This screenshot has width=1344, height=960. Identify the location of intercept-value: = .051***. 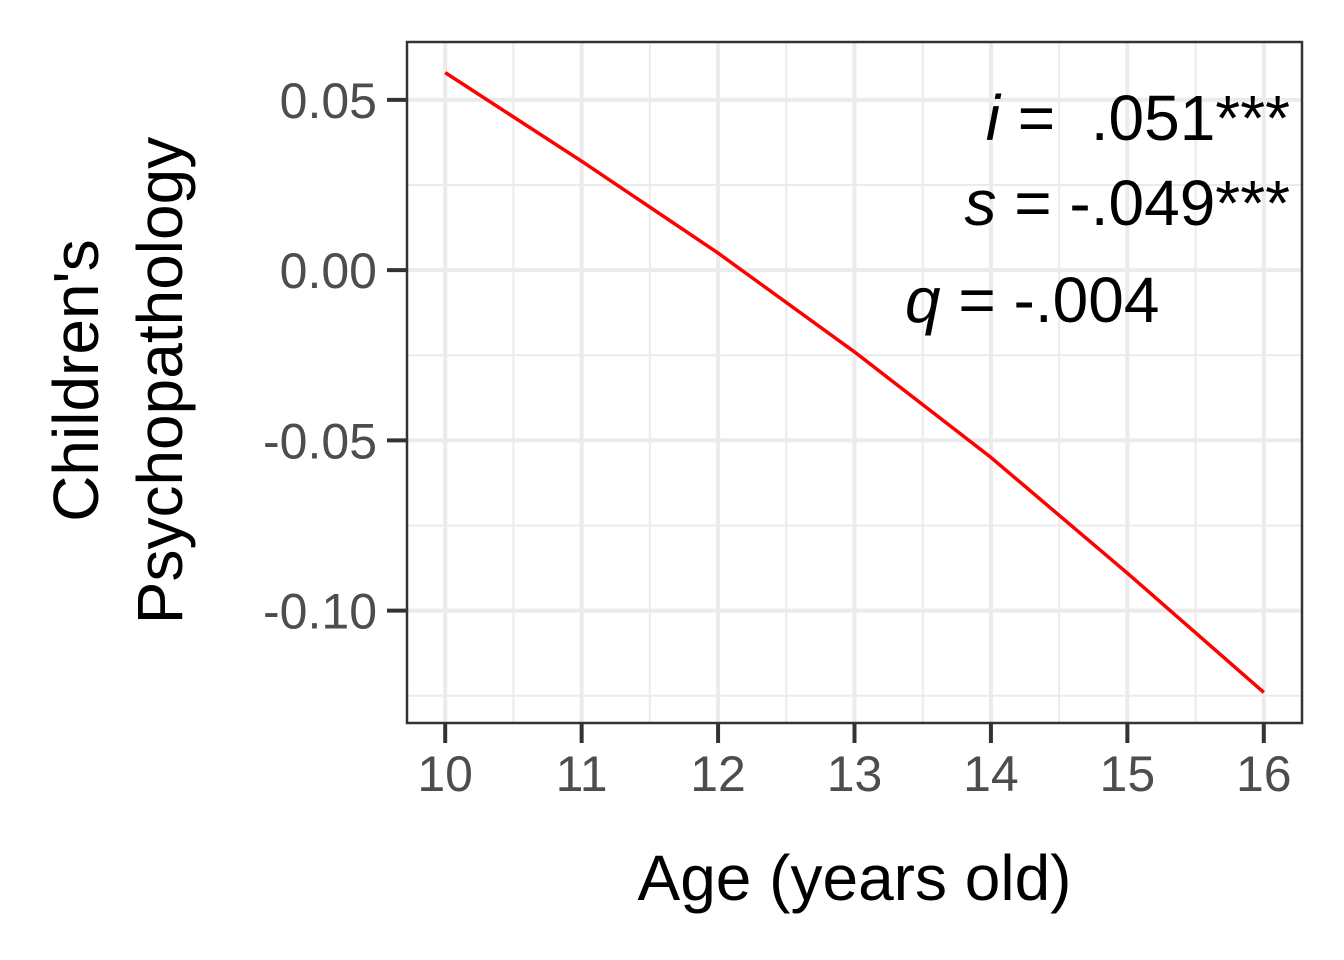
(1145, 118).